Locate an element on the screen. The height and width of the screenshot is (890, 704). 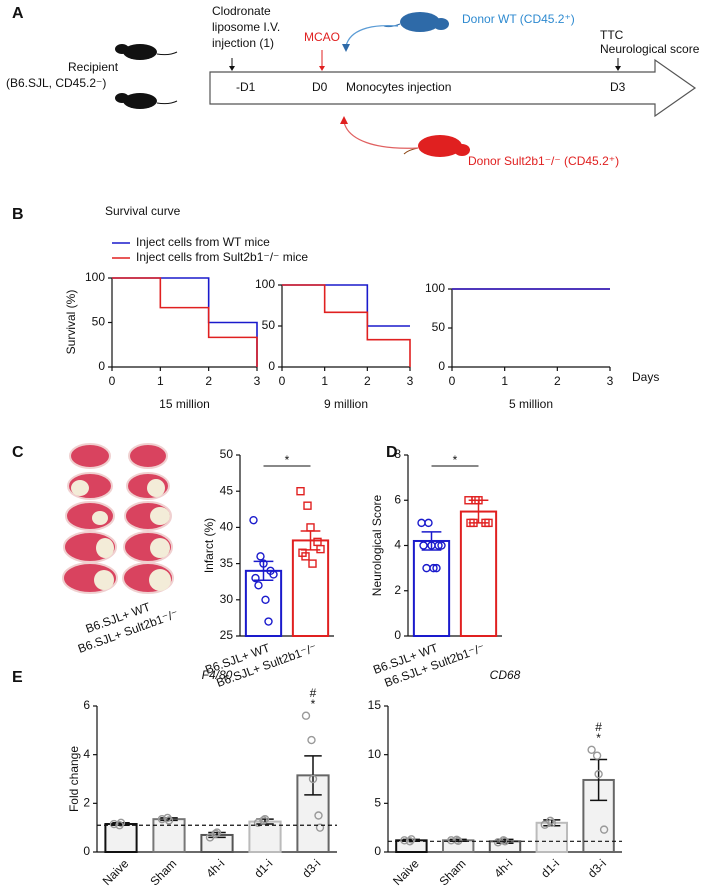
endpoint-label: TTC is located at coordinates (612, 35).